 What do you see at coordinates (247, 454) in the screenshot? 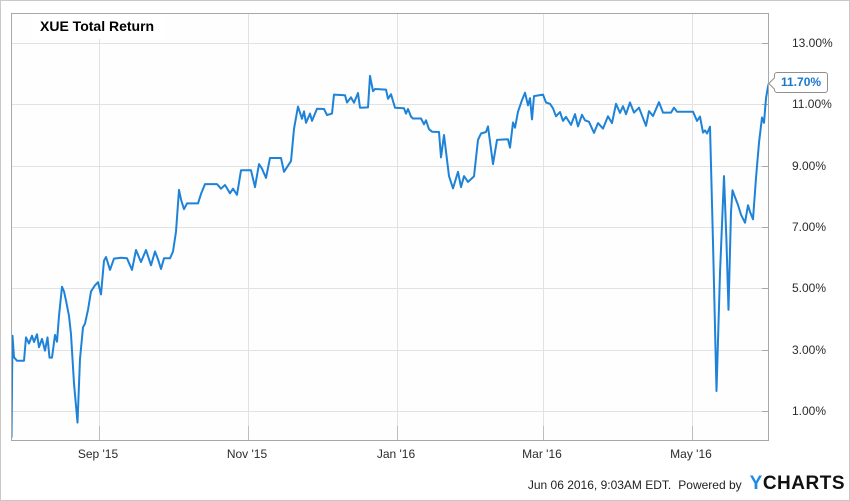
I see `x-axis-label: Nov '15` at bounding box center [247, 454].